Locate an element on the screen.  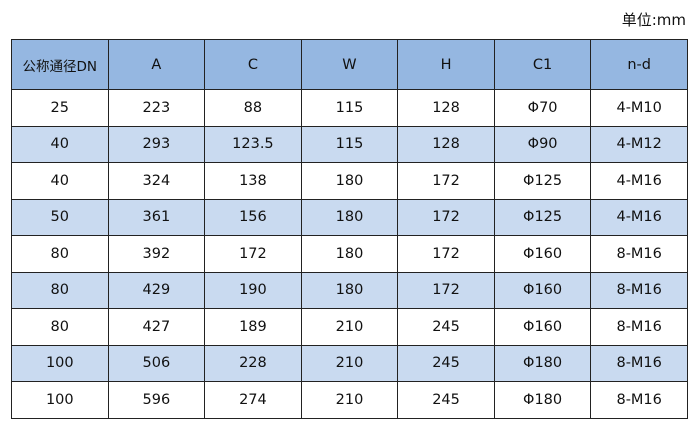
table-cell: 392 is located at coordinates (156, 254).